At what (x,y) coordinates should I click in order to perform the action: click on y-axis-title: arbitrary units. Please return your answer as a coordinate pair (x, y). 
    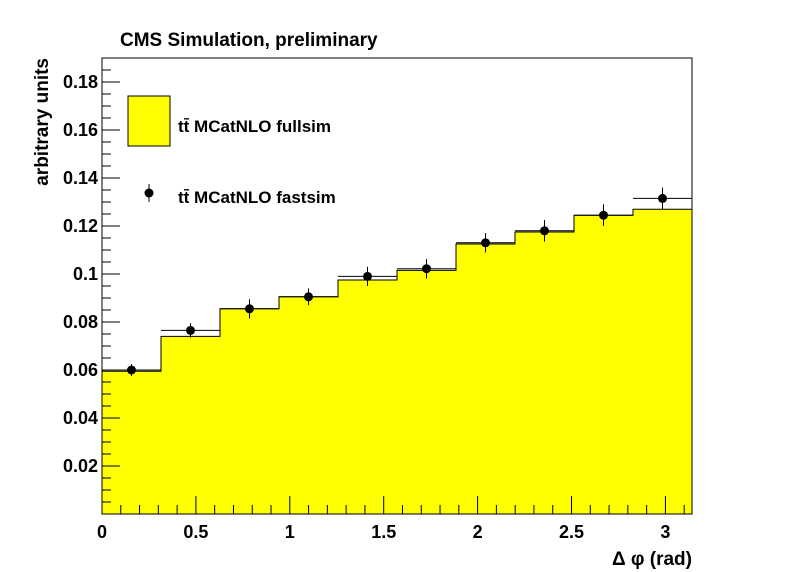
    Looking at the image, I should click on (42, 122).